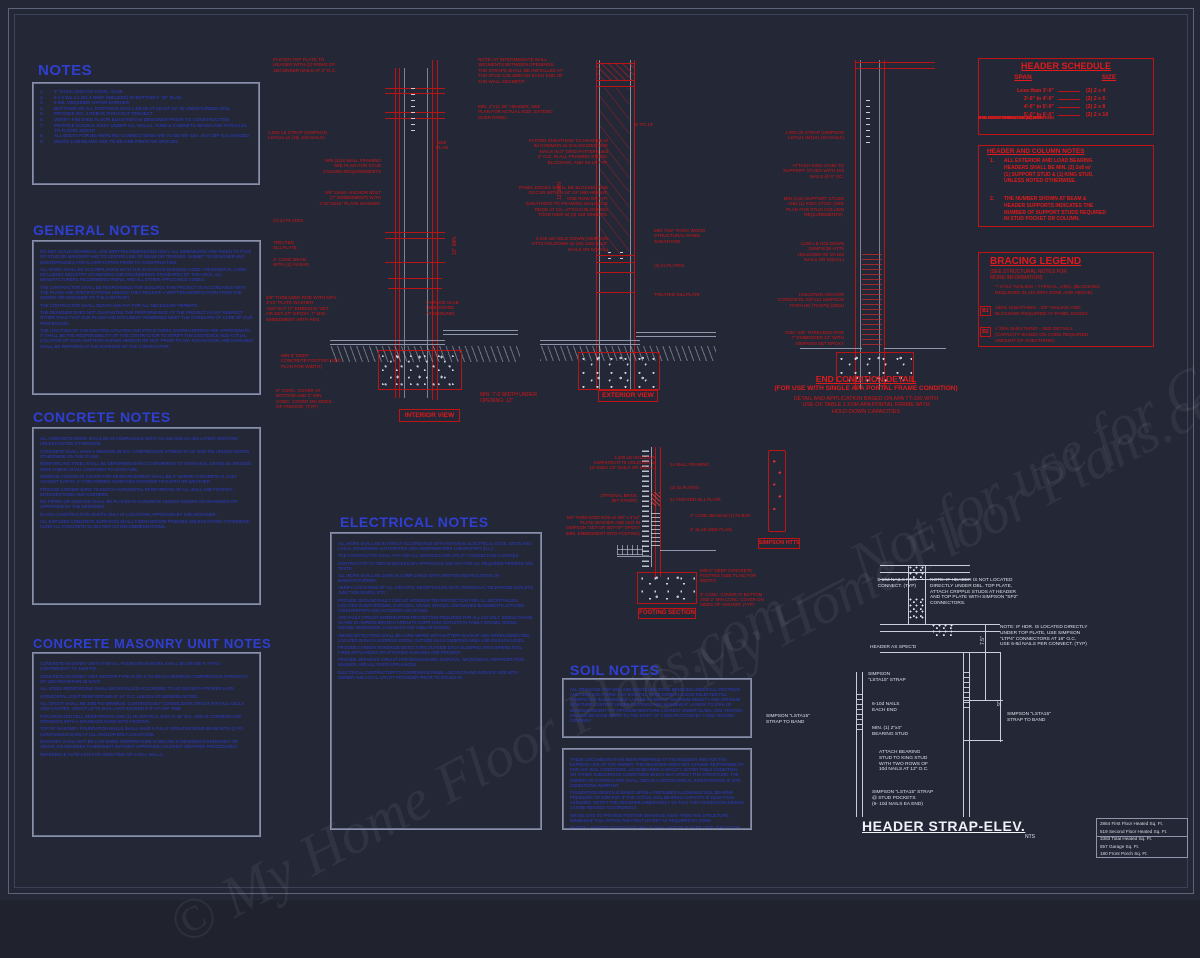 This screenshot has width=1200, height=958. Describe the element at coordinates (667, 613) in the screenshot. I see `footing-section-label: FOOTING SECTION` at that location.